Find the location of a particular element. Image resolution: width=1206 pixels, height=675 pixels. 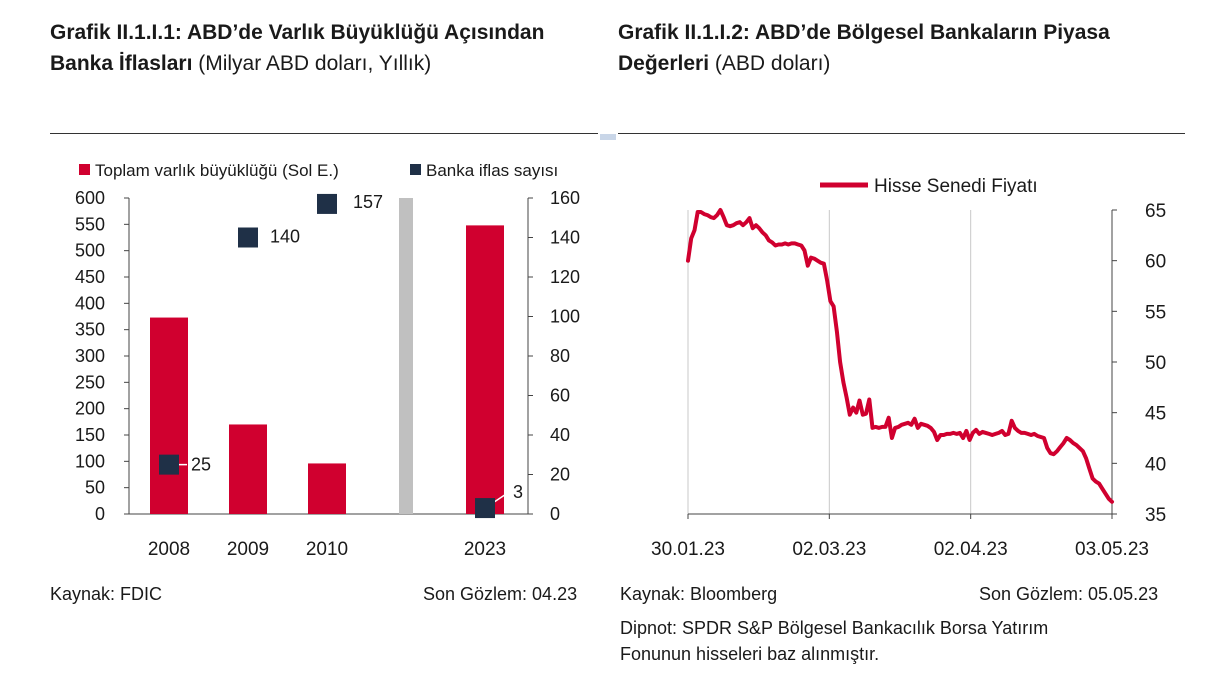

left-y-tick-label: 150 is located at coordinates (90, 435).